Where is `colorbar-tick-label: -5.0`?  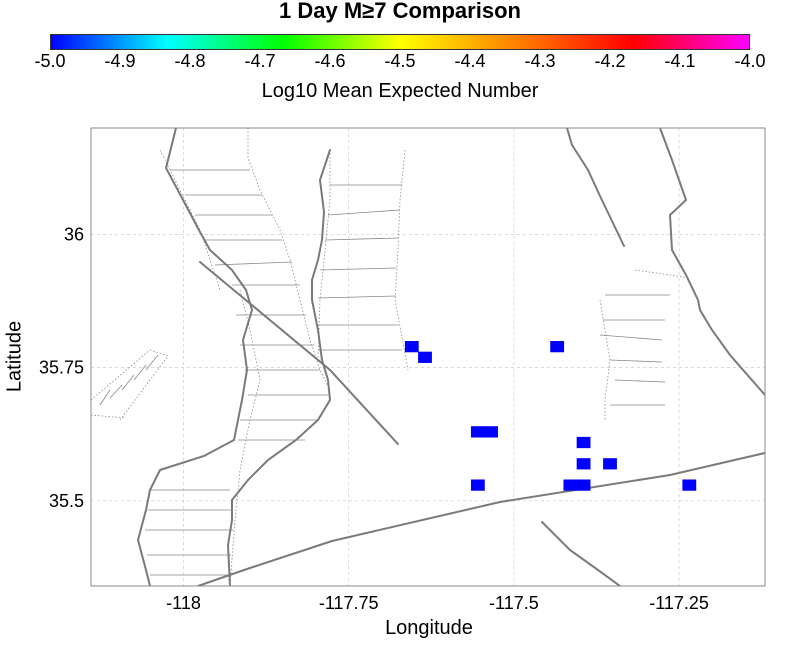
colorbar-tick-label: -5.0 is located at coordinates (50, 61).